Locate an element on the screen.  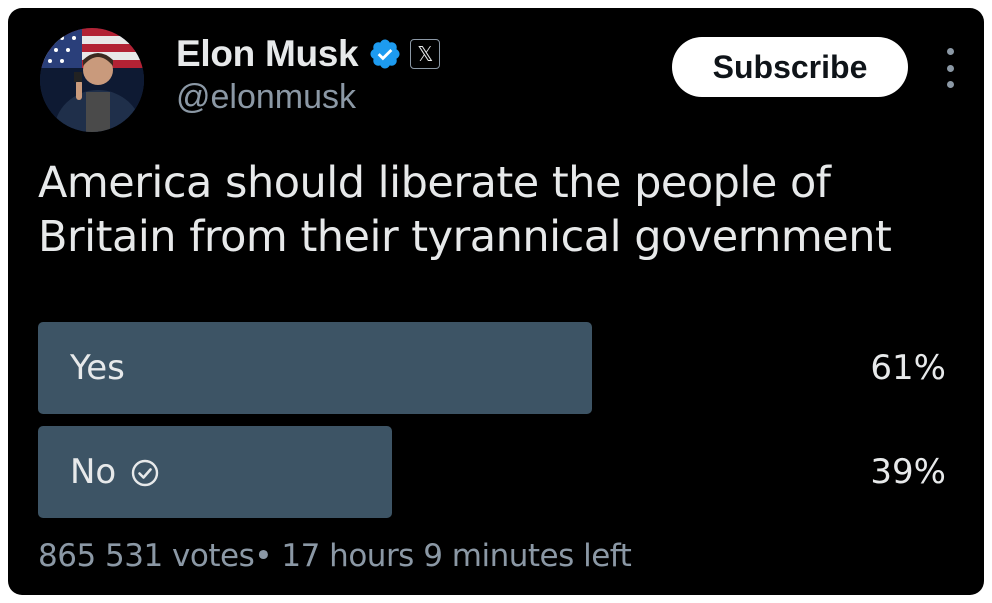
poll-option-percent: 39% is located at coordinates (908, 472).